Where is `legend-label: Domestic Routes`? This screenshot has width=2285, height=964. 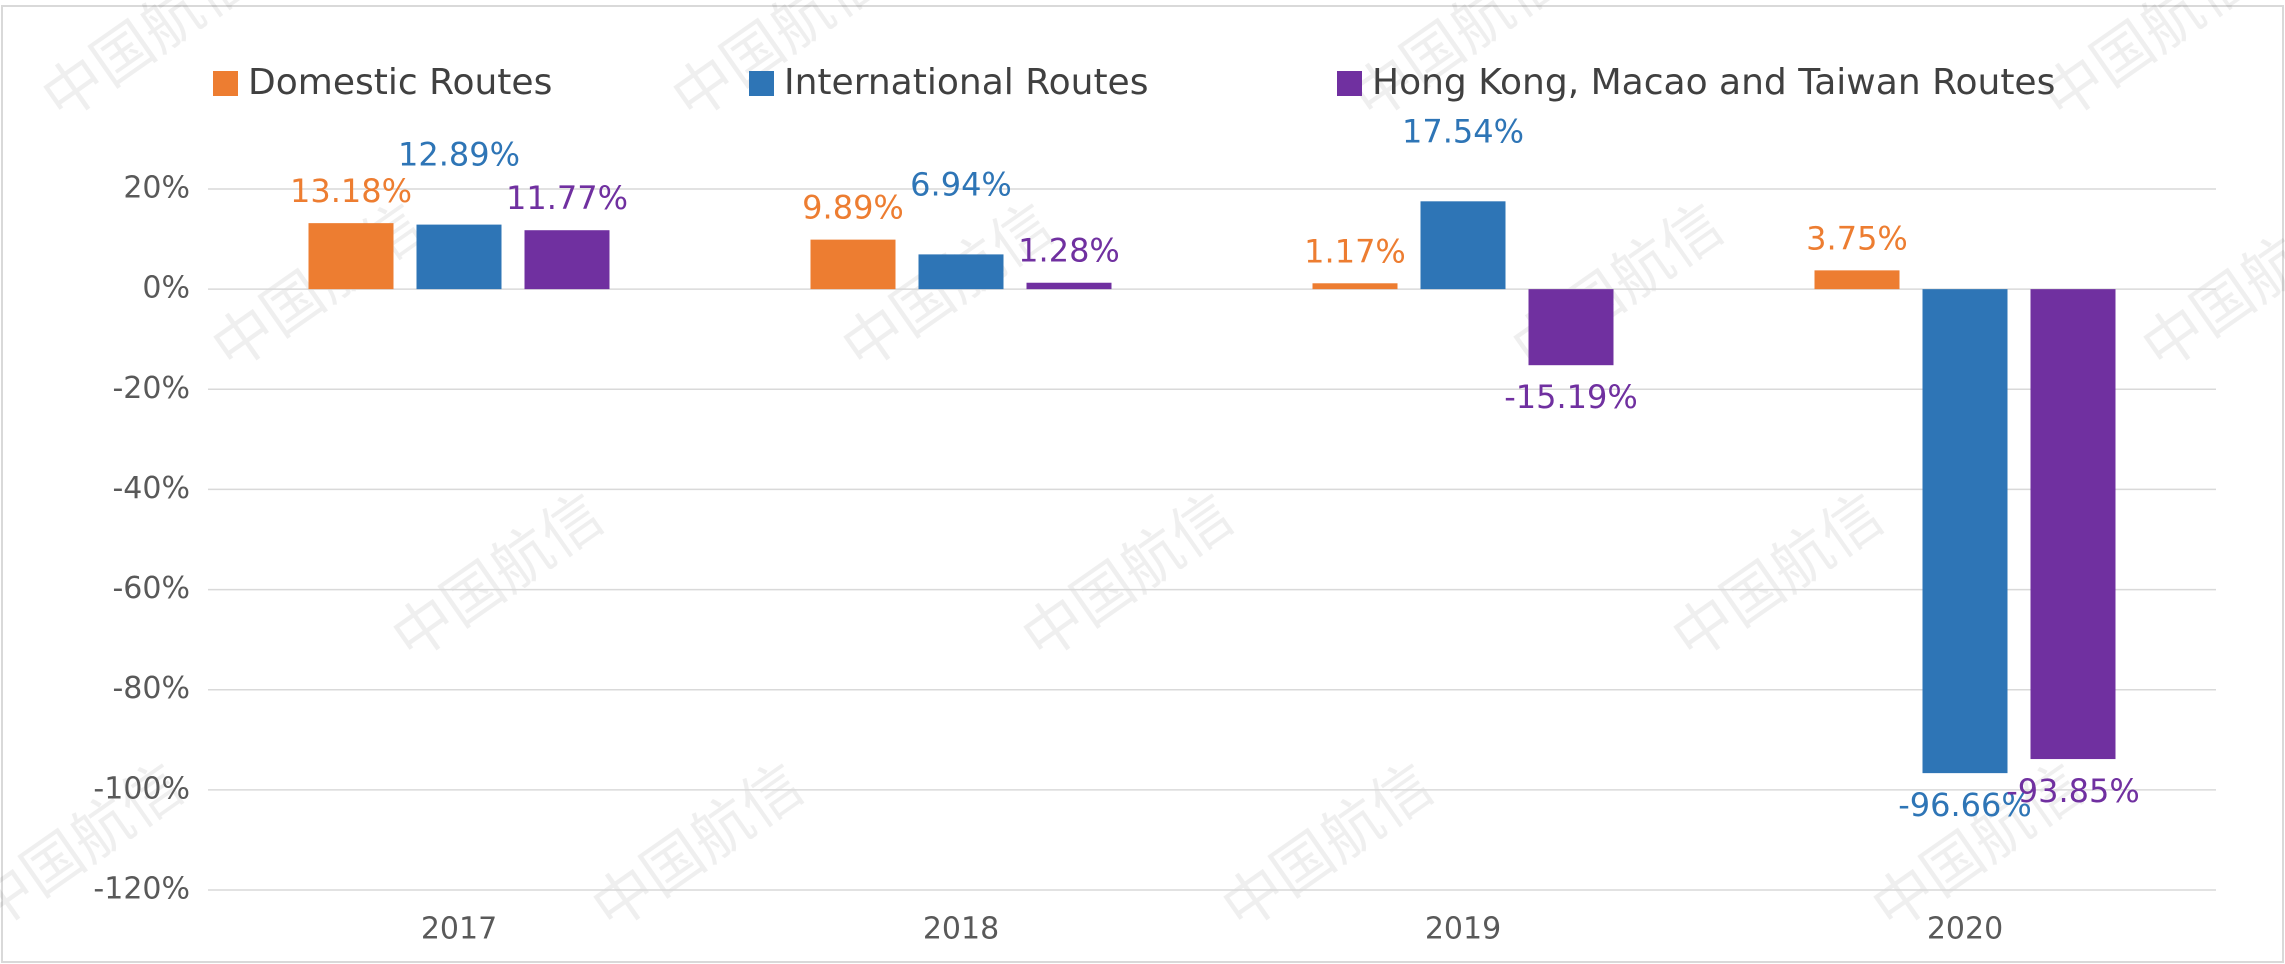
legend-label: Domestic Routes is located at coordinates (400, 82).